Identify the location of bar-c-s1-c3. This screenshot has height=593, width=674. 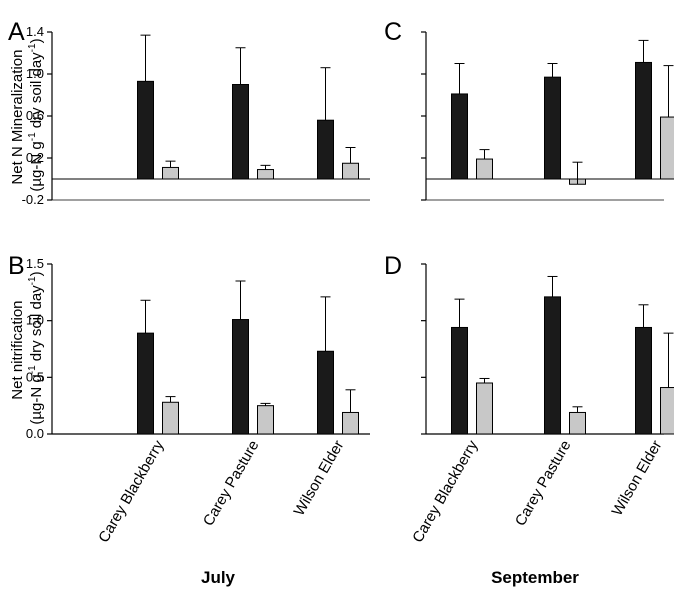
(643, 120).